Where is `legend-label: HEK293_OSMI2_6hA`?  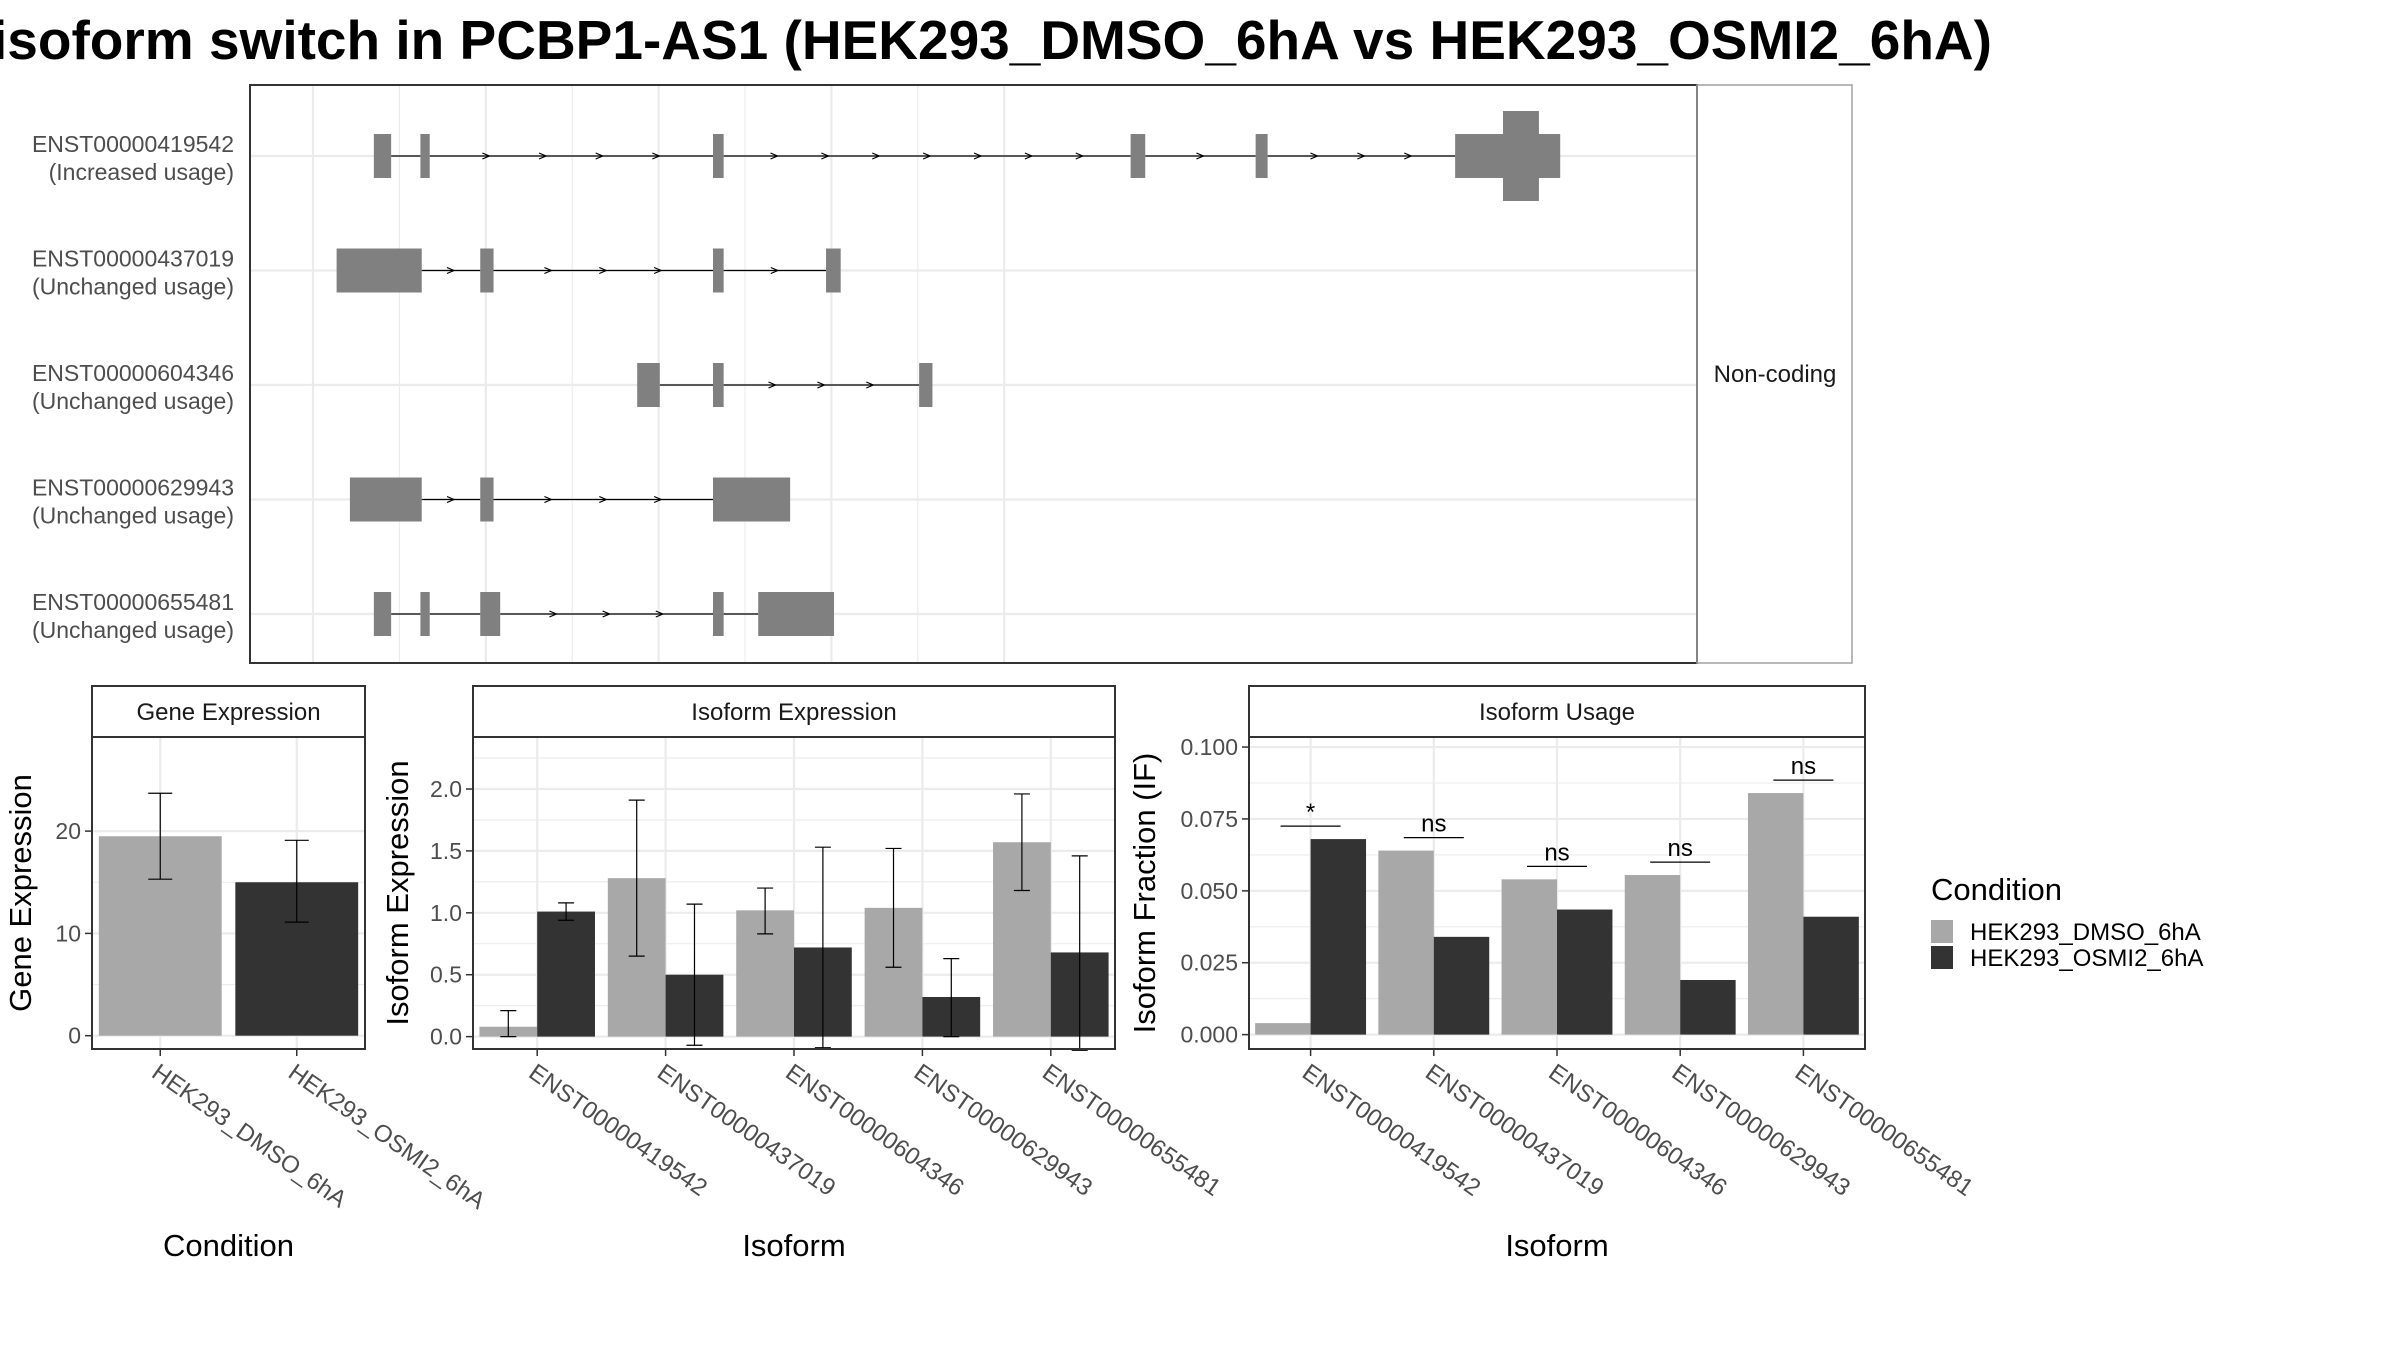 legend-label: HEK293_OSMI2_6hA is located at coordinates (2086, 958).